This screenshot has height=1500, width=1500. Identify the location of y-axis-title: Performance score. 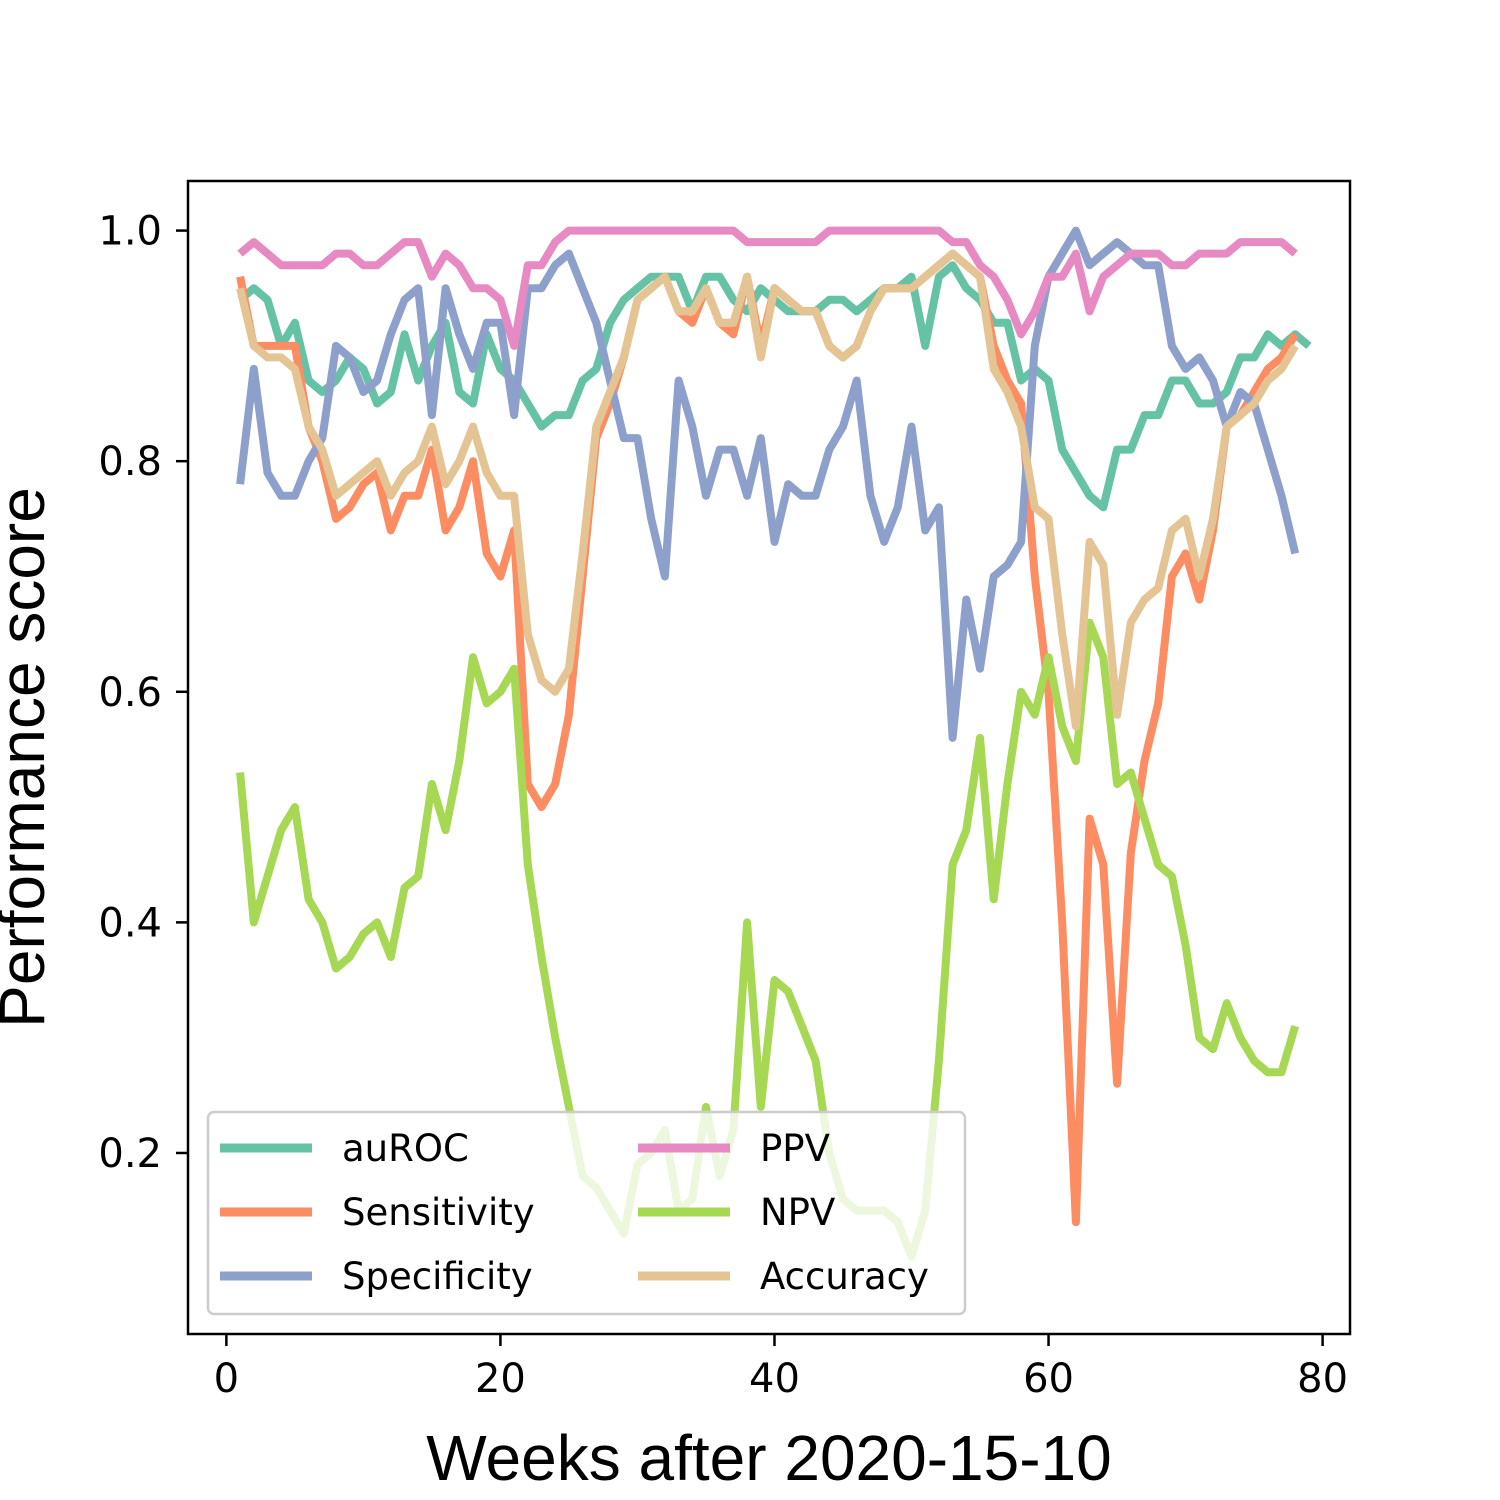
(29, 757).